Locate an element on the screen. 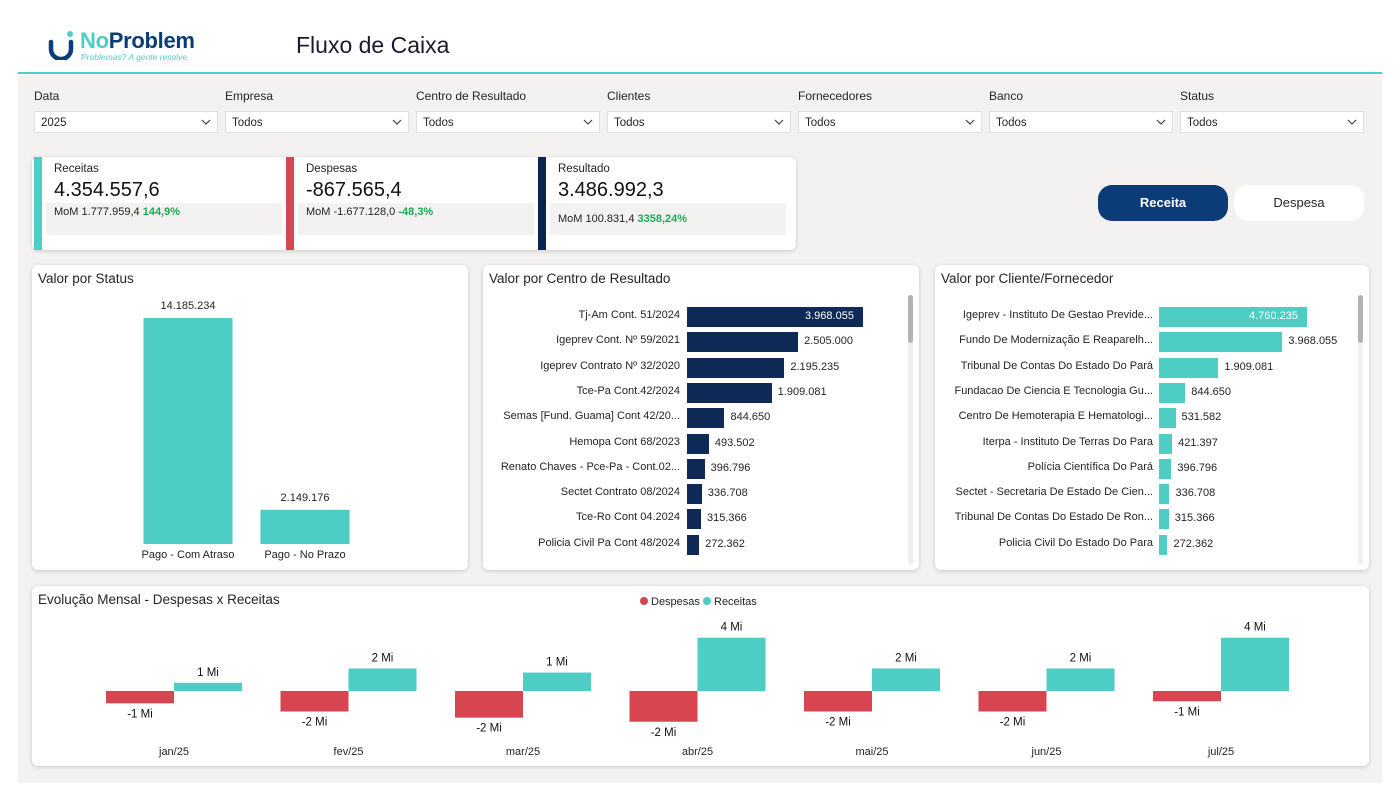  filter-label: Centro de Resultado is located at coordinates (471, 96).